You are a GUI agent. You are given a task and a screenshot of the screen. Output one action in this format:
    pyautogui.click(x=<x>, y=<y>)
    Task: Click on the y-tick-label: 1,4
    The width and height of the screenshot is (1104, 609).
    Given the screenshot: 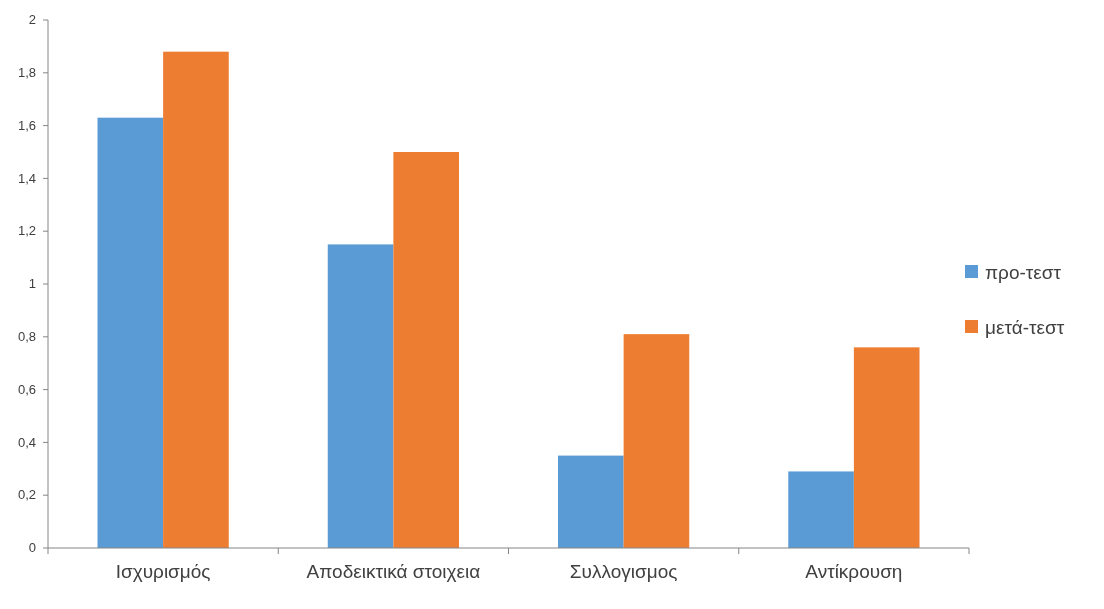 What is the action you would take?
    pyautogui.click(x=26, y=178)
    